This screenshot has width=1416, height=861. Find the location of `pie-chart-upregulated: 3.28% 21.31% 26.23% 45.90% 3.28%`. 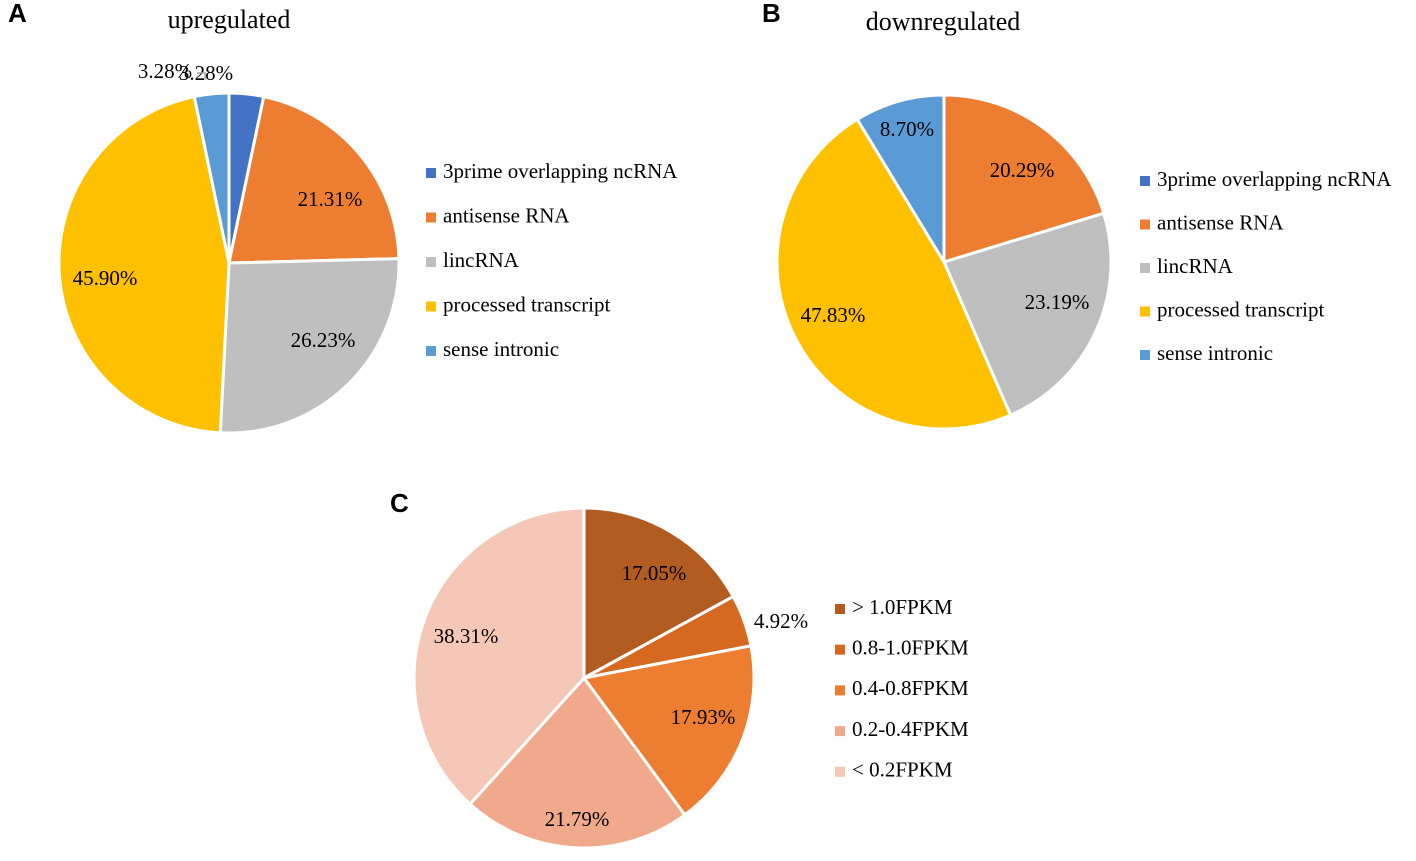

pie-chart-upregulated: 3.28% 21.31% 26.23% 45.90% 3.28% is located at coordinates (229, 247).